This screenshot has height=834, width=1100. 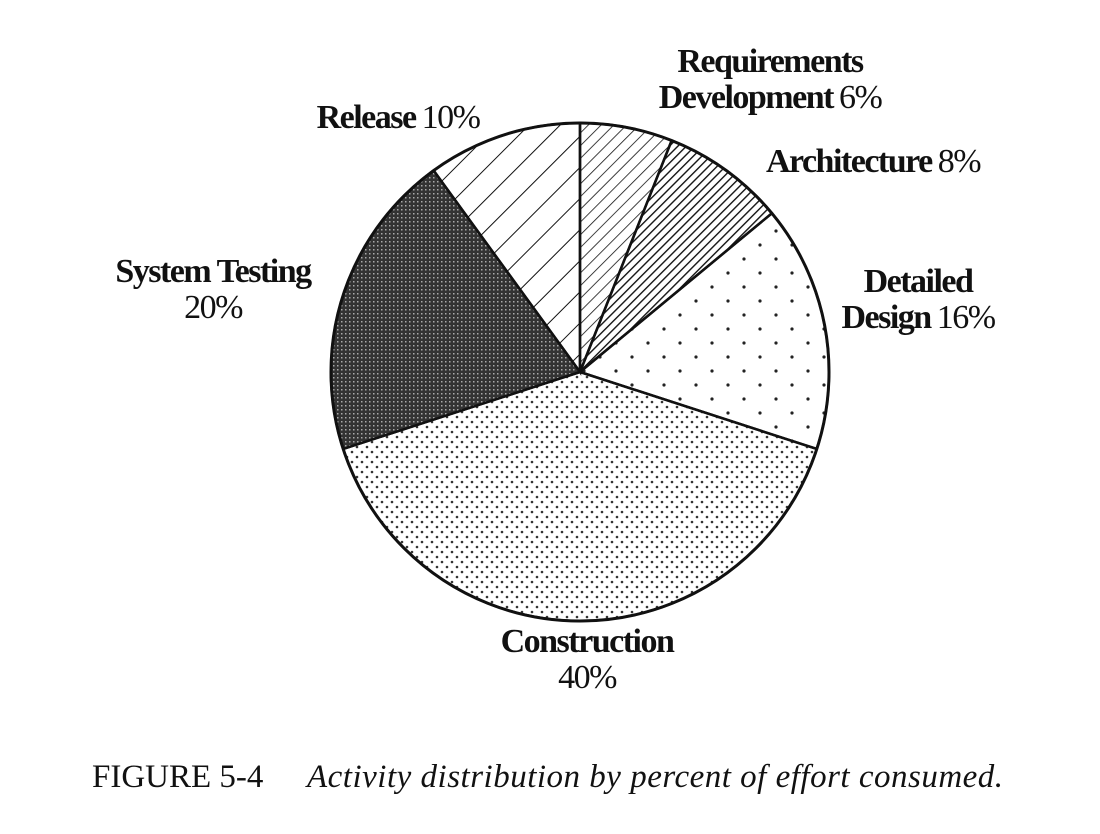 I want to click on slice-name: Detailed, so click(x=919, y=281).